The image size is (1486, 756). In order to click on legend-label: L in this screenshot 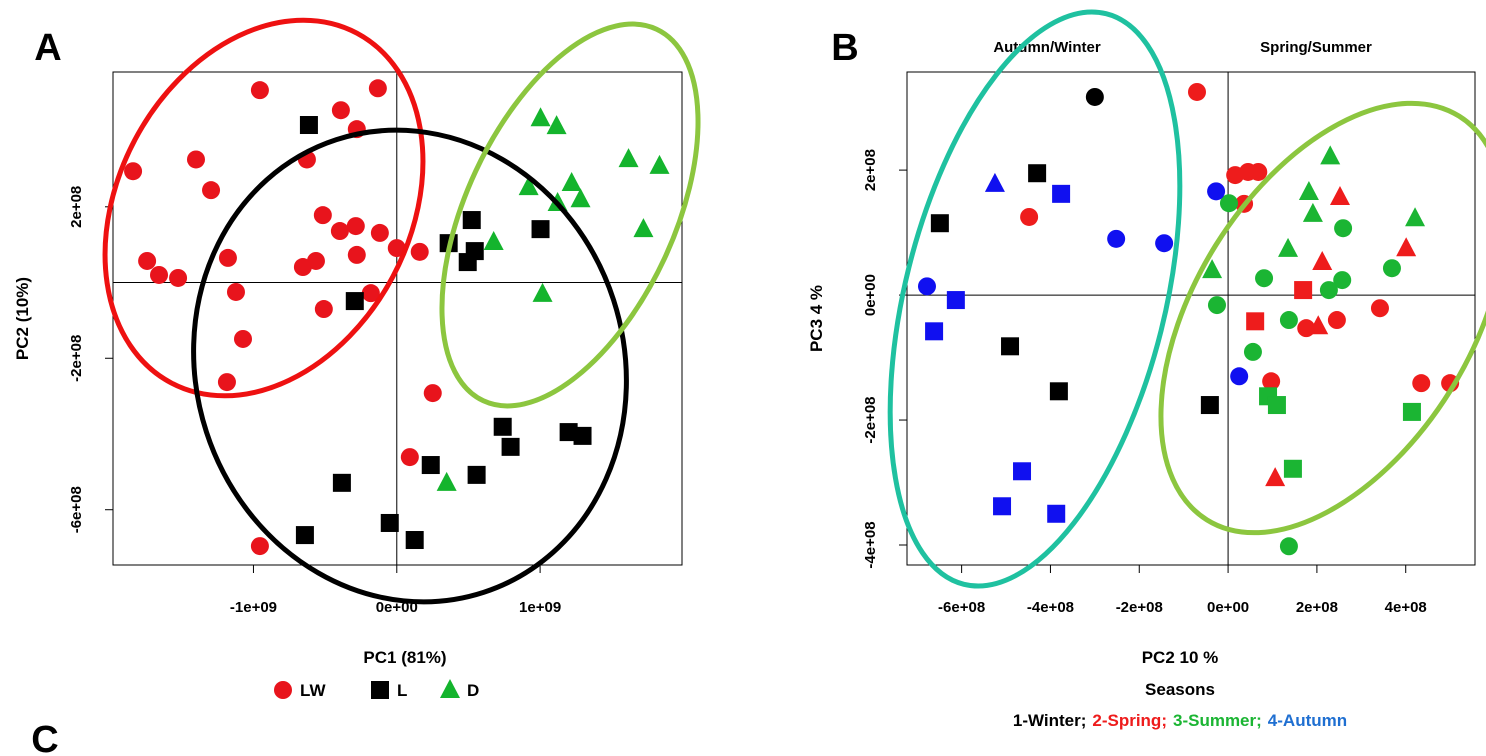, I will do `click(402, 690)`.